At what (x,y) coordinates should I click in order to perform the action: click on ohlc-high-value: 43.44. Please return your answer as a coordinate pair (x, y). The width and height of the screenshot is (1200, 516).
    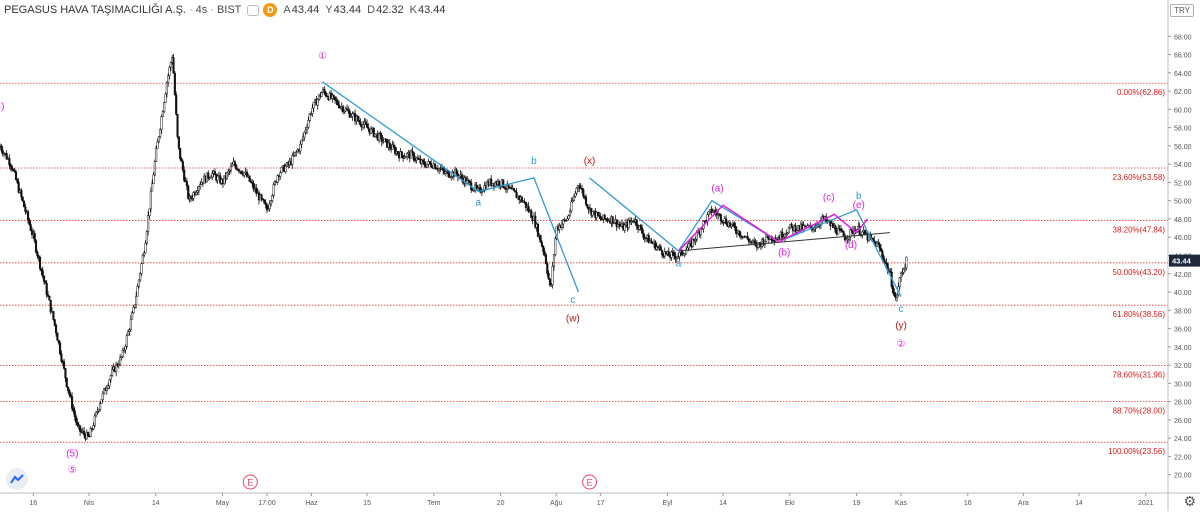
    Looking at the image, I should click on (347, 10).